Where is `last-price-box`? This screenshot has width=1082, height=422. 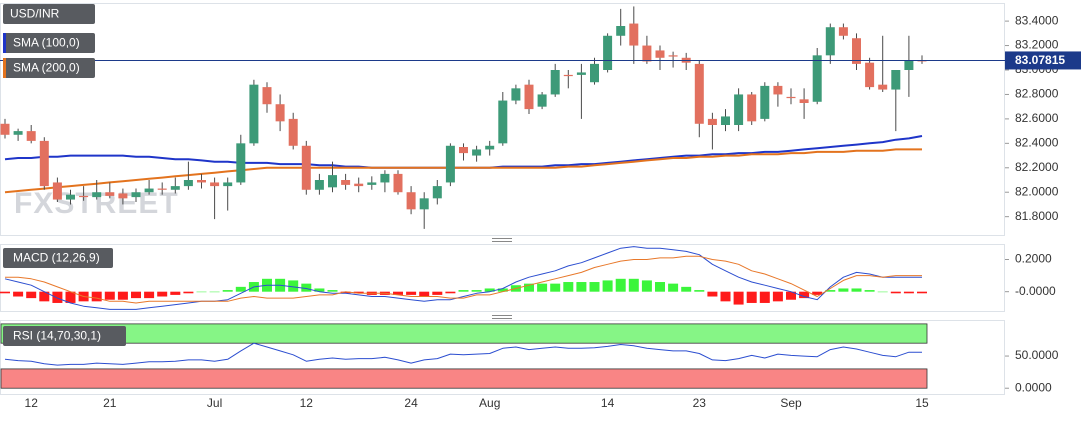
last-price-box is located at coordinates (1043, 60).